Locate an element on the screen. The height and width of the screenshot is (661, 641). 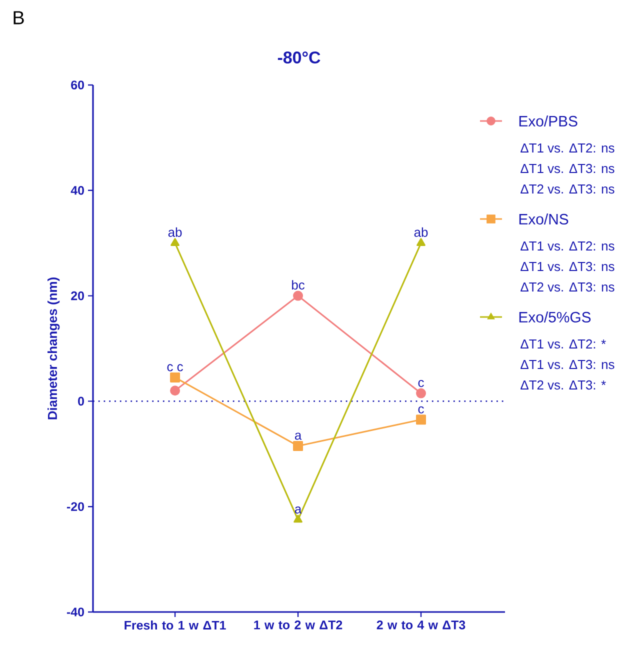
x-tick-label: 2 w to 4 w ΔT3 is located at coordinates (421, 625).